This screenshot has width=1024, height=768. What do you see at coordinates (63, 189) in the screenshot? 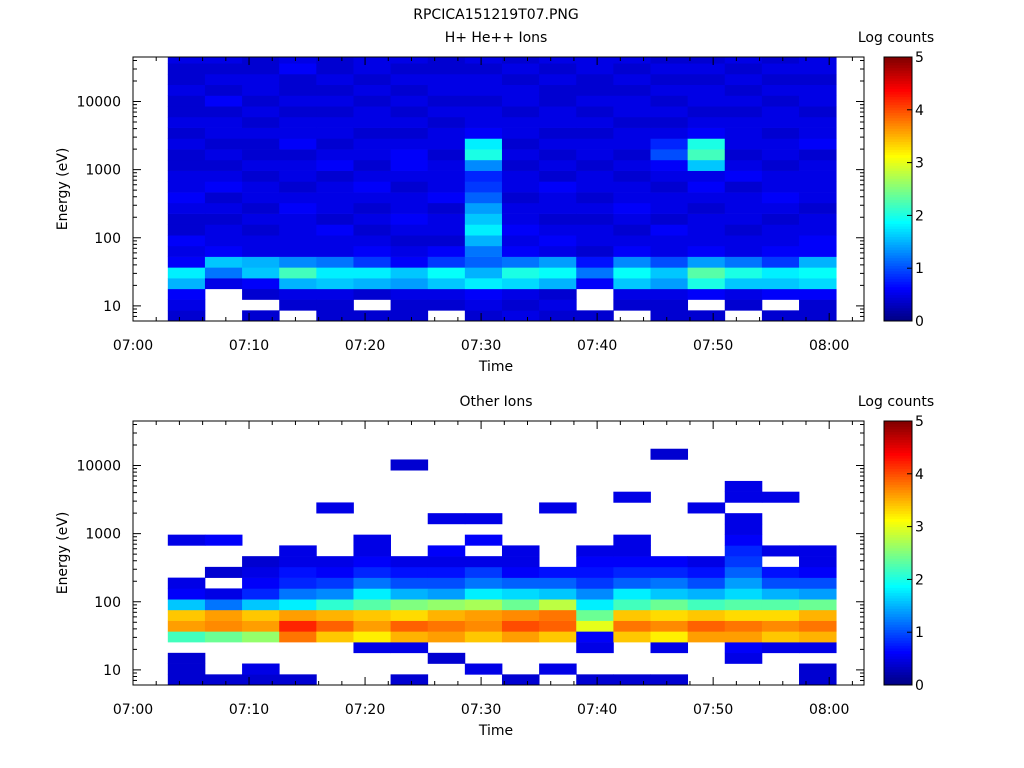
I see `y-axis-label: Energy (eV)` at bounding box center [63, 189].